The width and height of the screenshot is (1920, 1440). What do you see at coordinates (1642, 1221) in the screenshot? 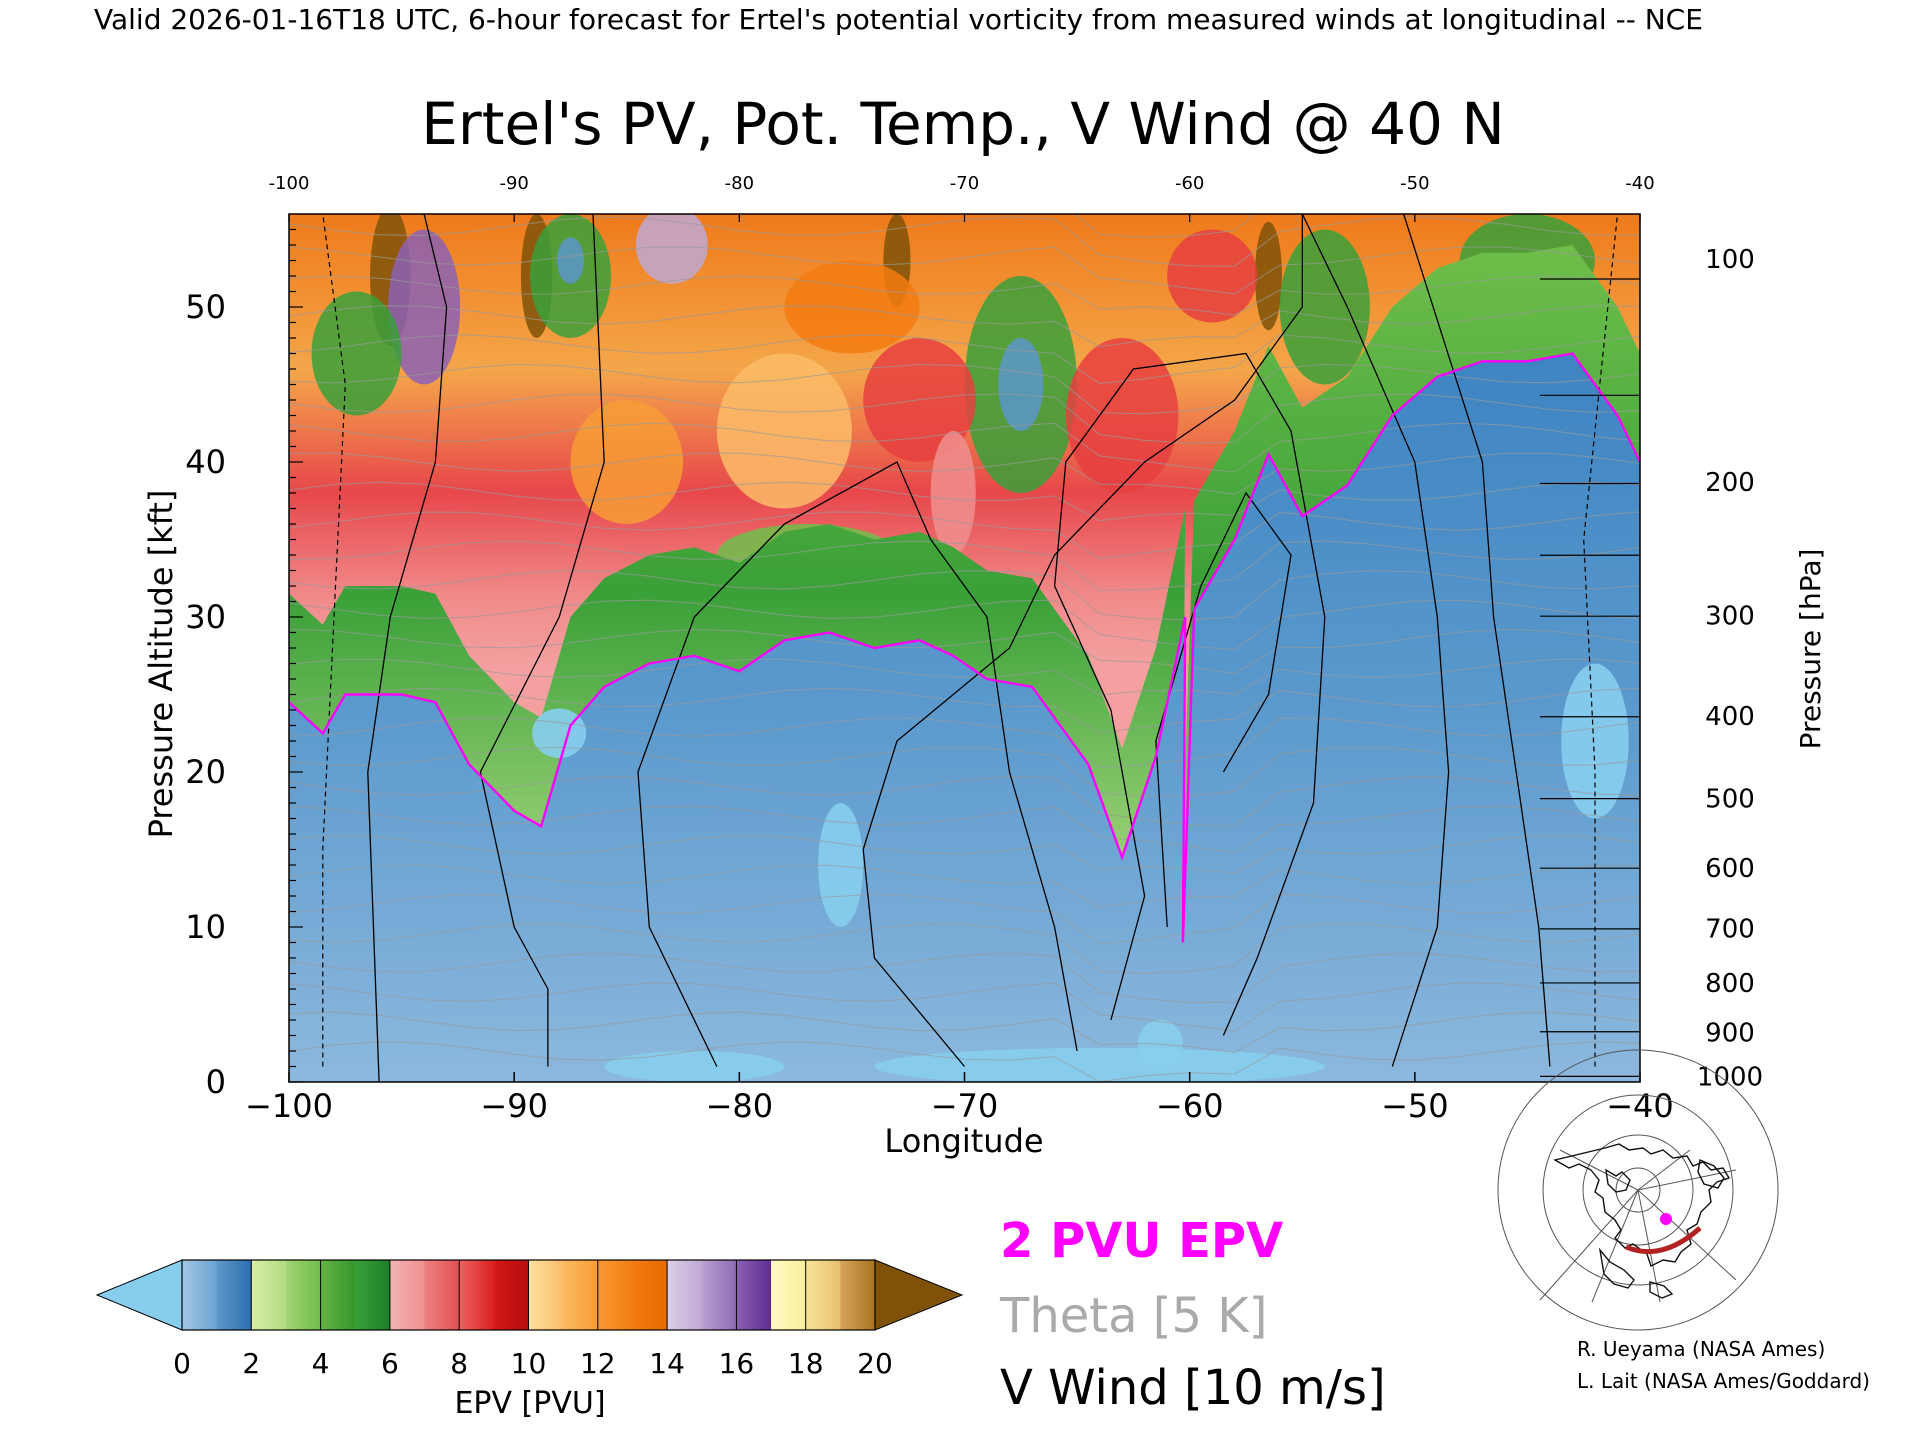
I see `map-coastlines` at bounding box center [1642, 1221].